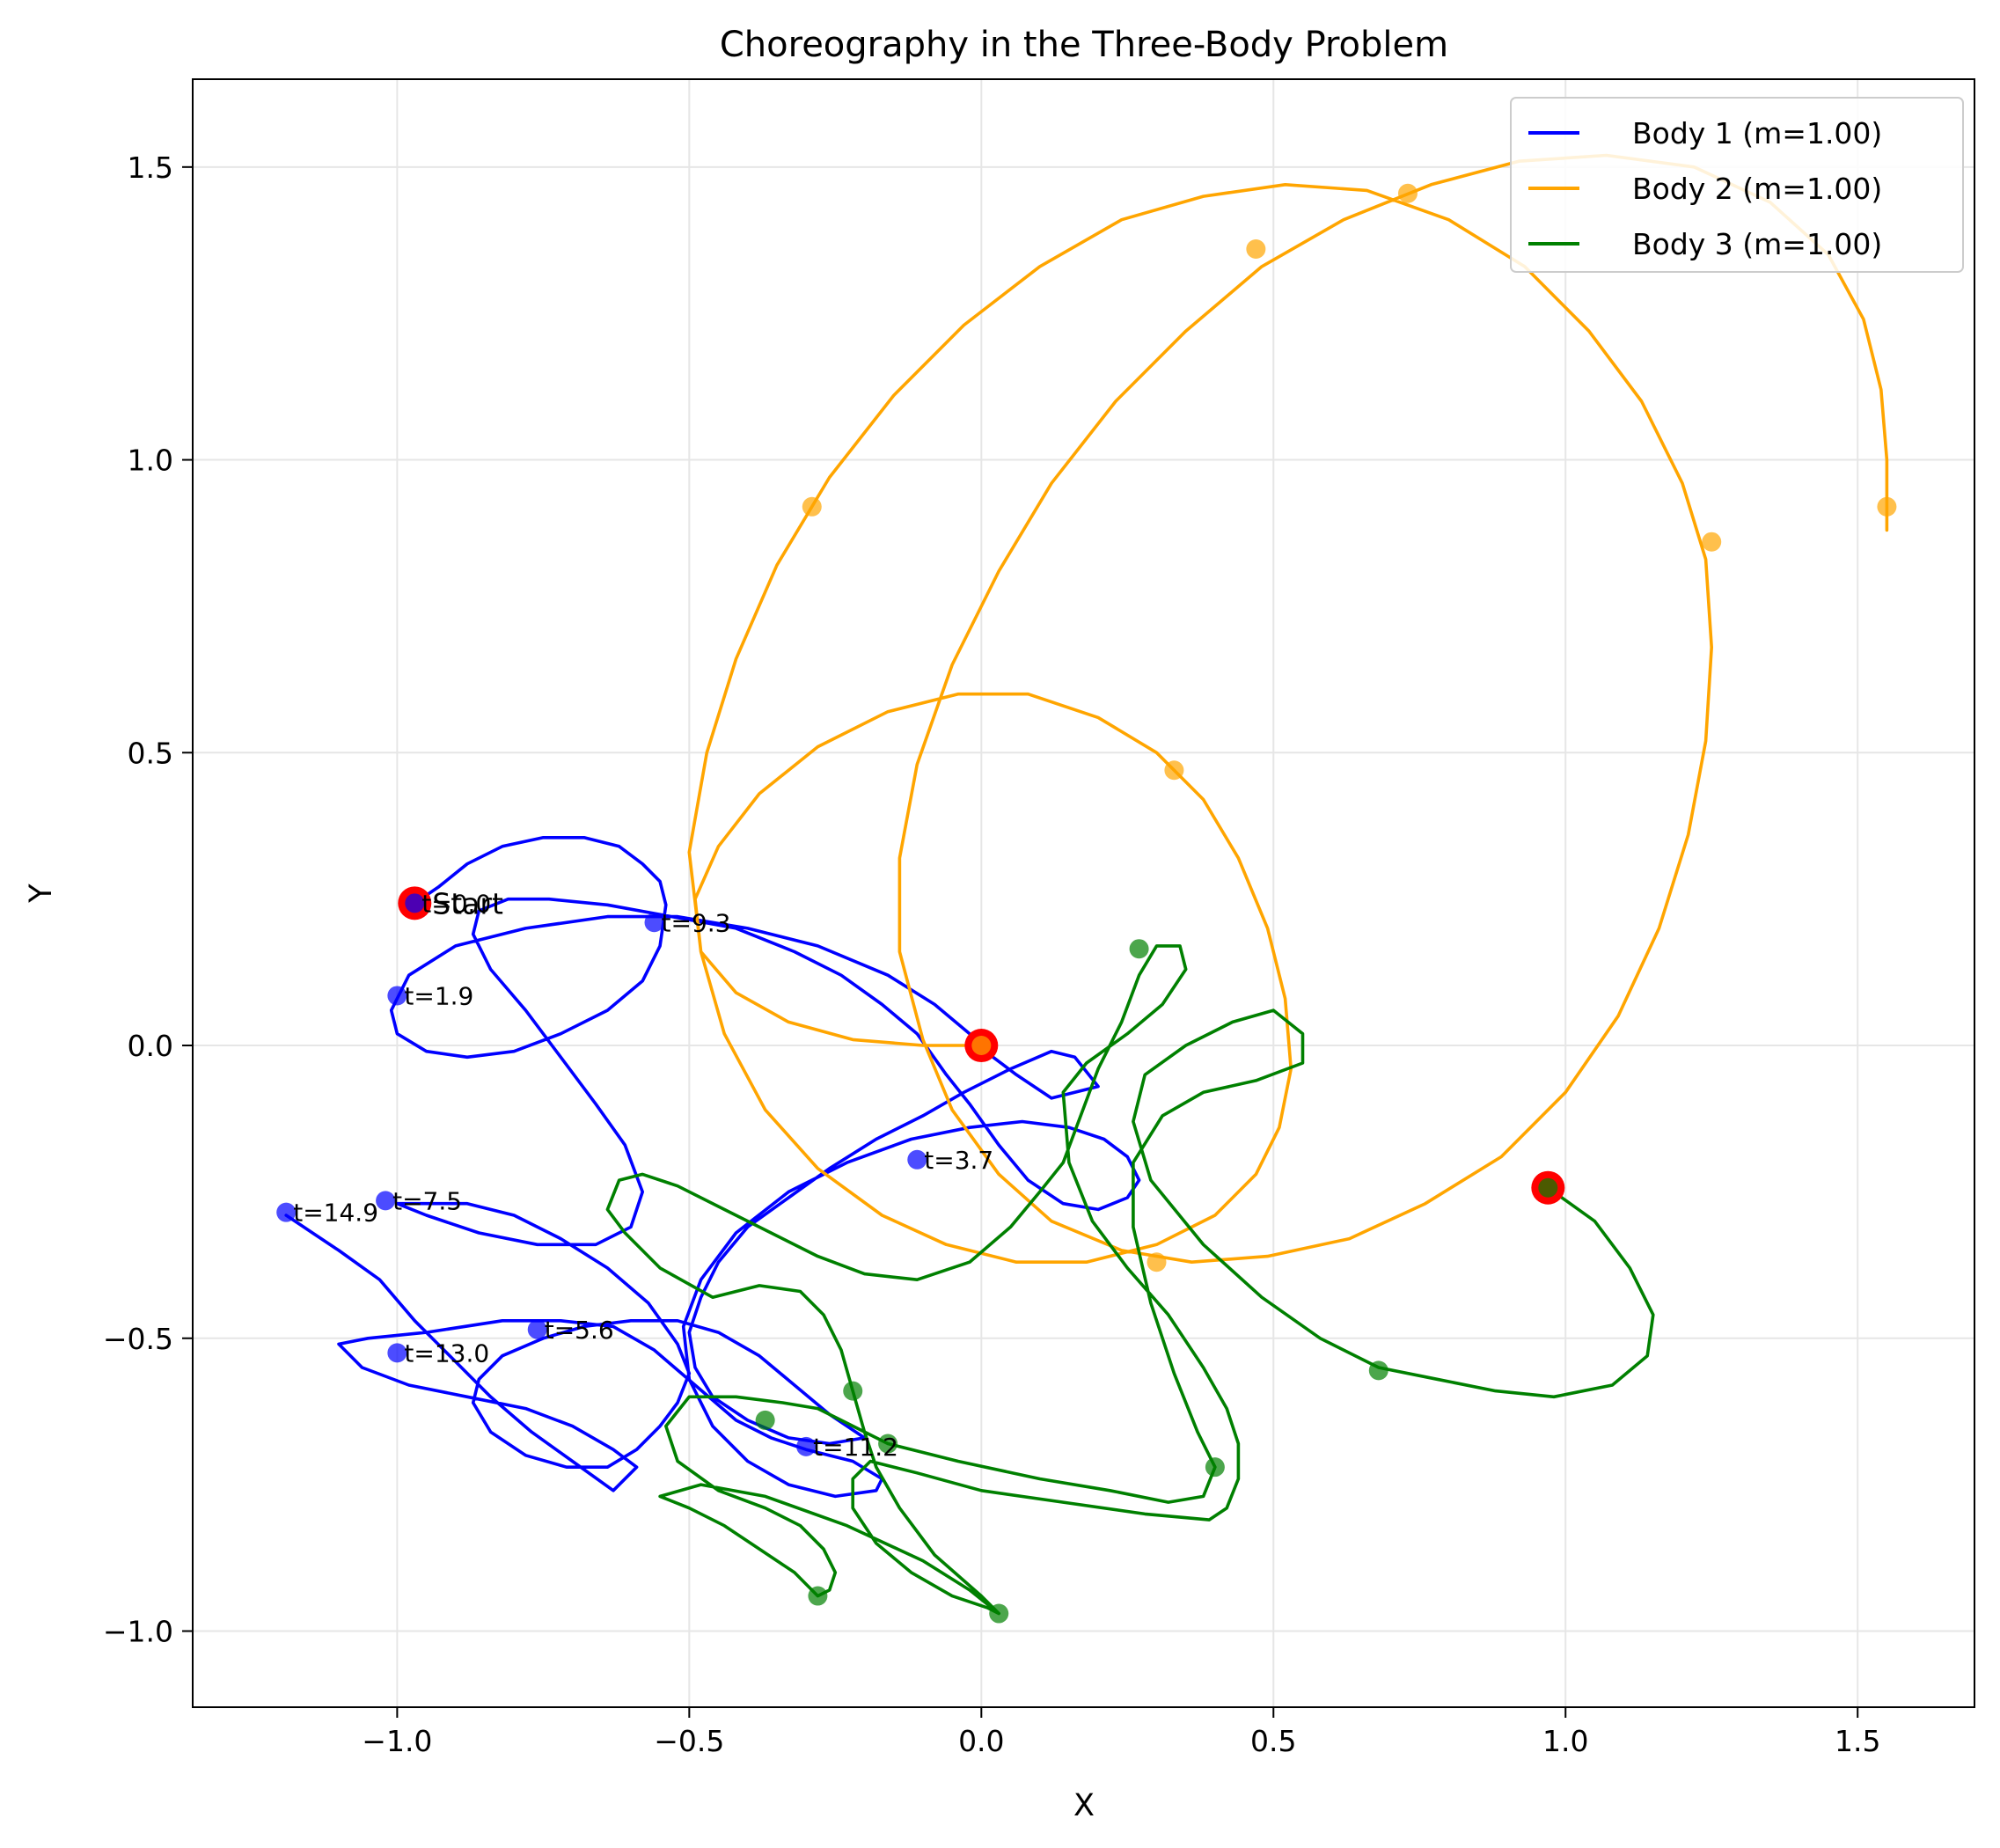  What do you see at coordinates (41, 894) in the screenshot?
I see `y-axis-label: Y` at bounding box center [41, 894].